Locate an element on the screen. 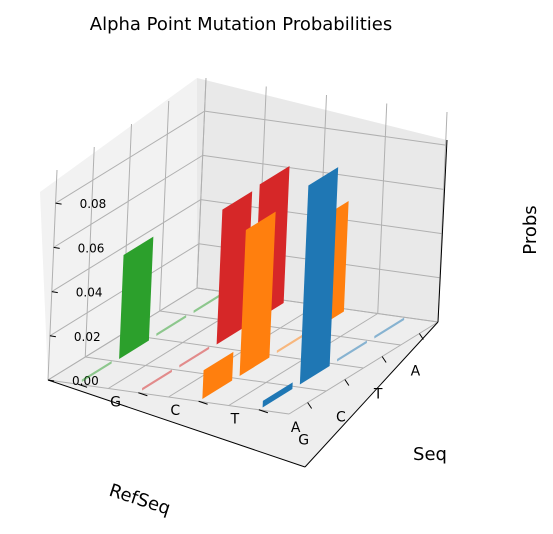 The height and width of the screenshot is (534, 553). x-tick-label: G is located at coordinates (303, 441).